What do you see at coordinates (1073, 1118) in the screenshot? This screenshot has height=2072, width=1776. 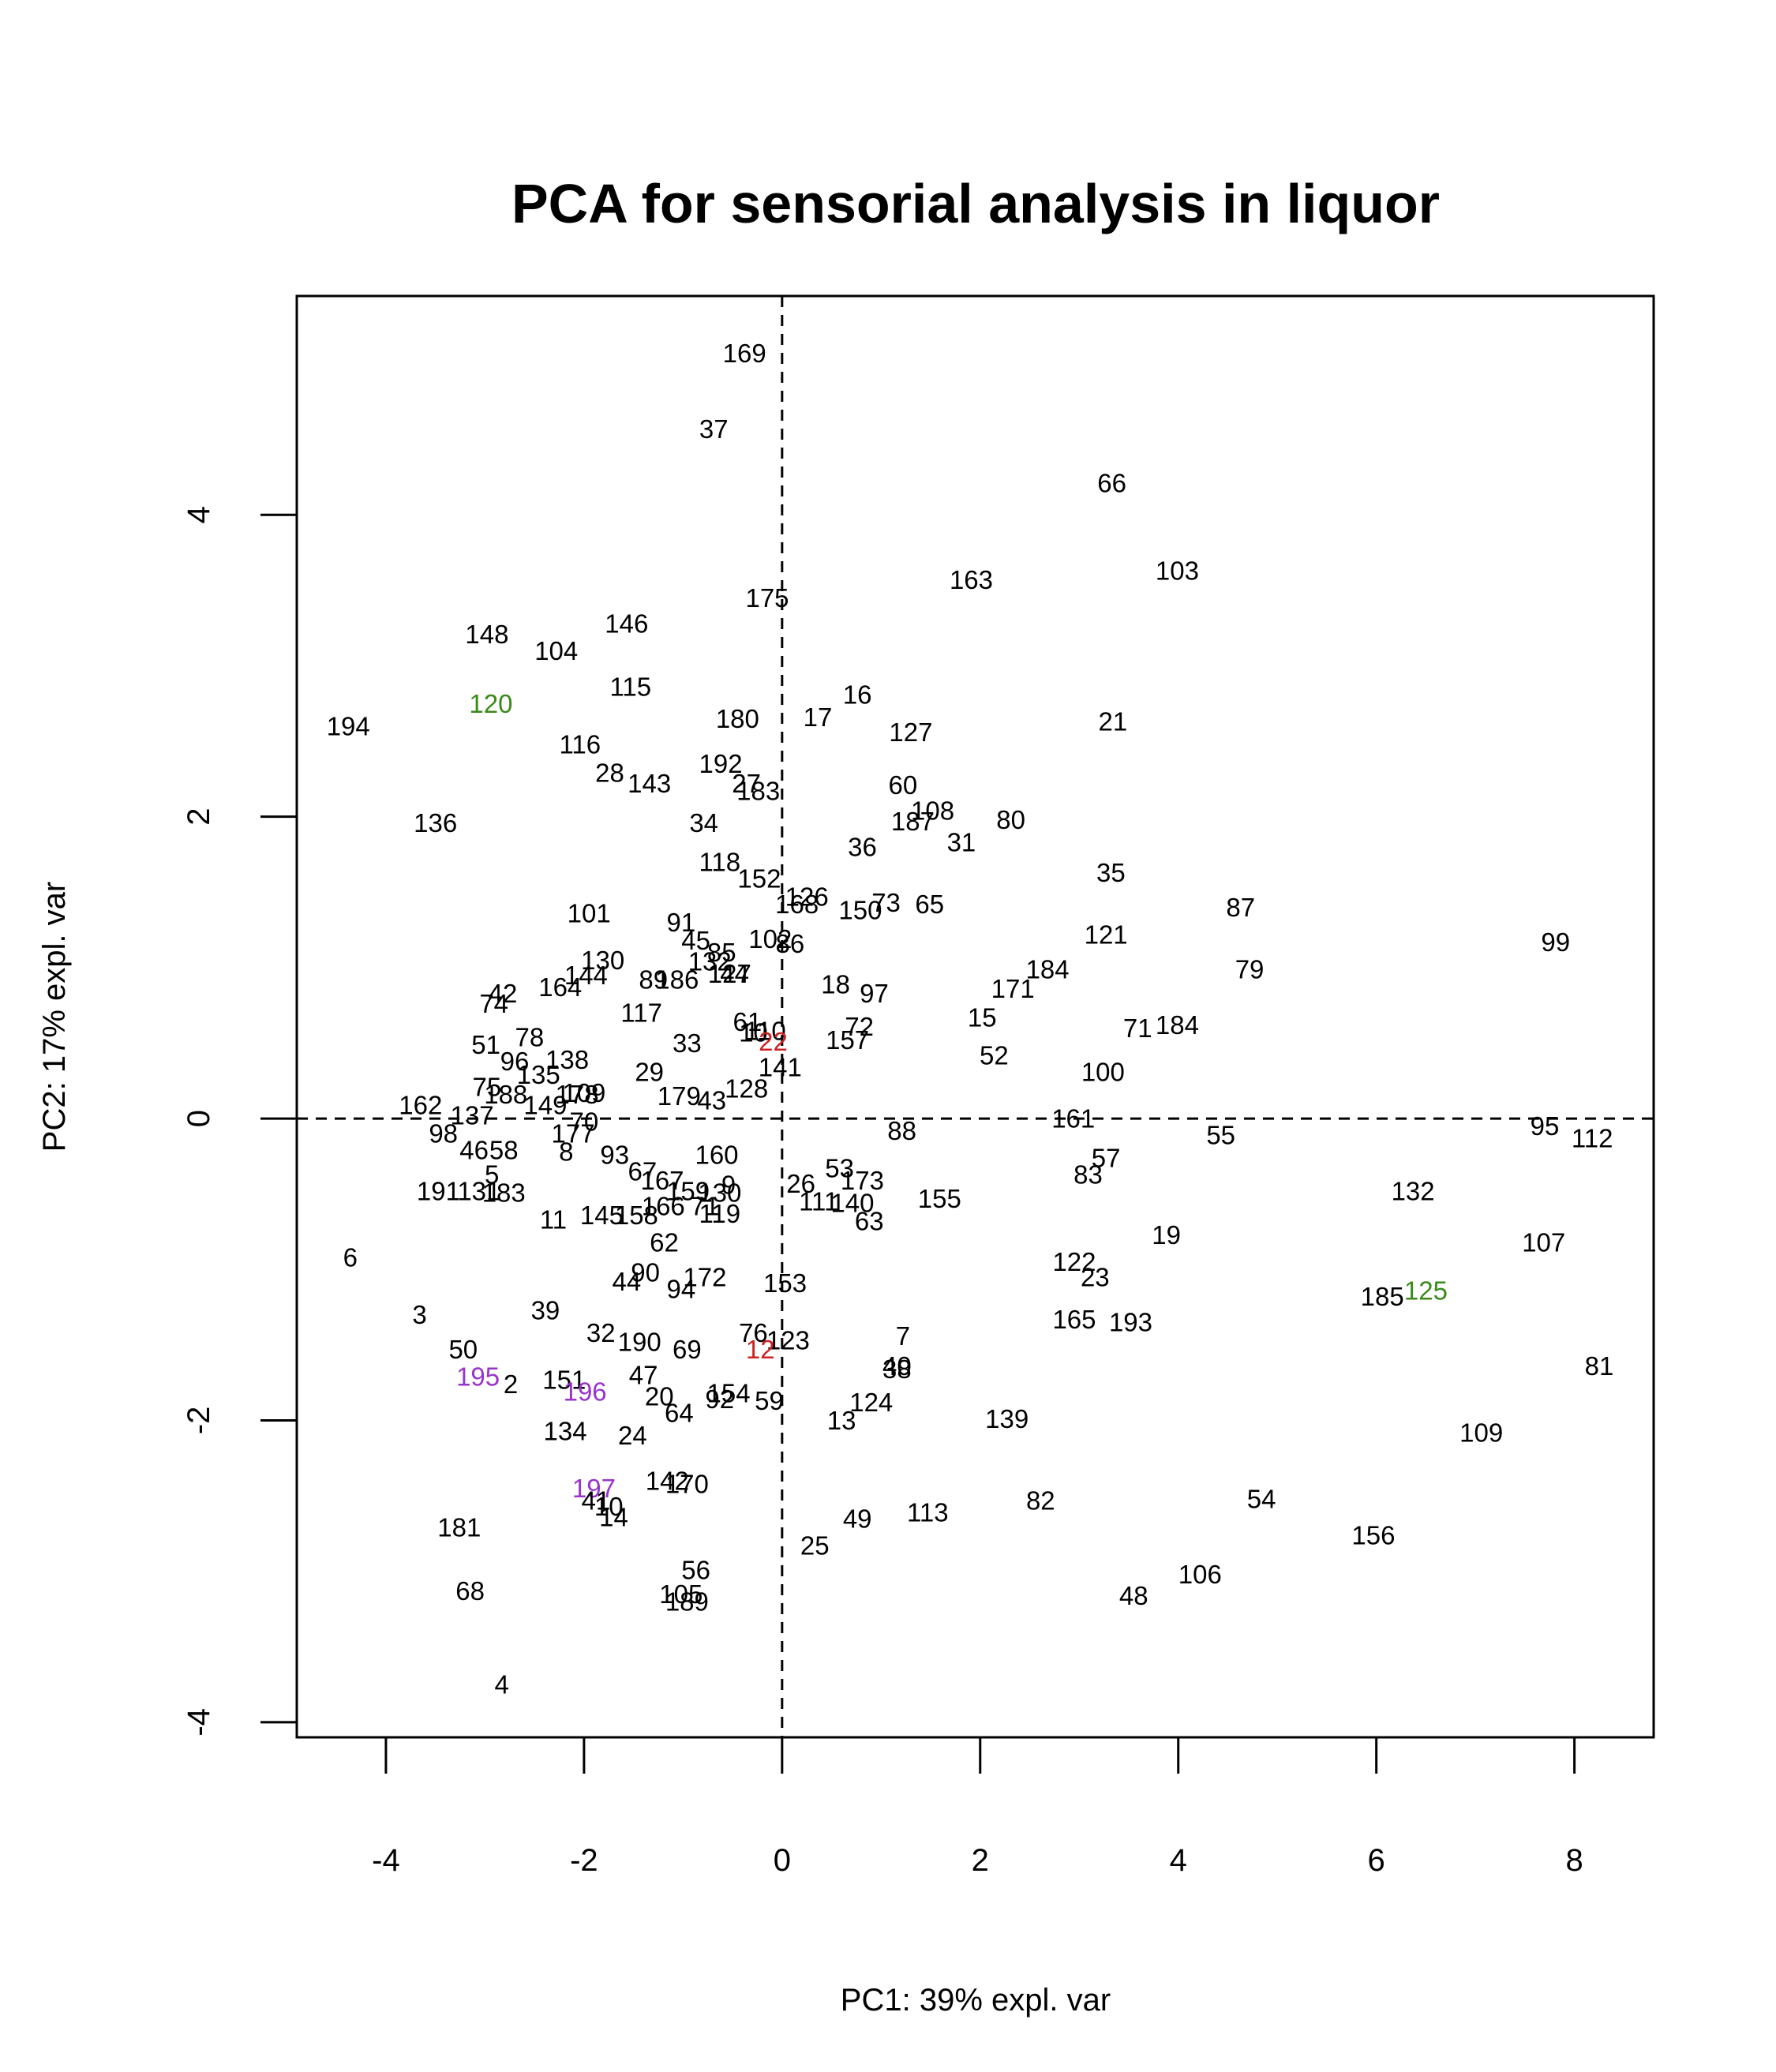 I see `point-label: 161` at bounding box center [1073, 1118].